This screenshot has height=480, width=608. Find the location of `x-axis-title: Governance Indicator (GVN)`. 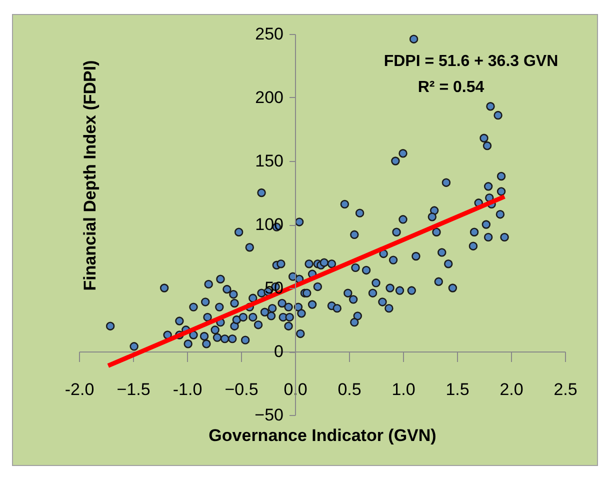

x-axis-title: Governance Indicator (GVN) is located at coordinates (322, 435).